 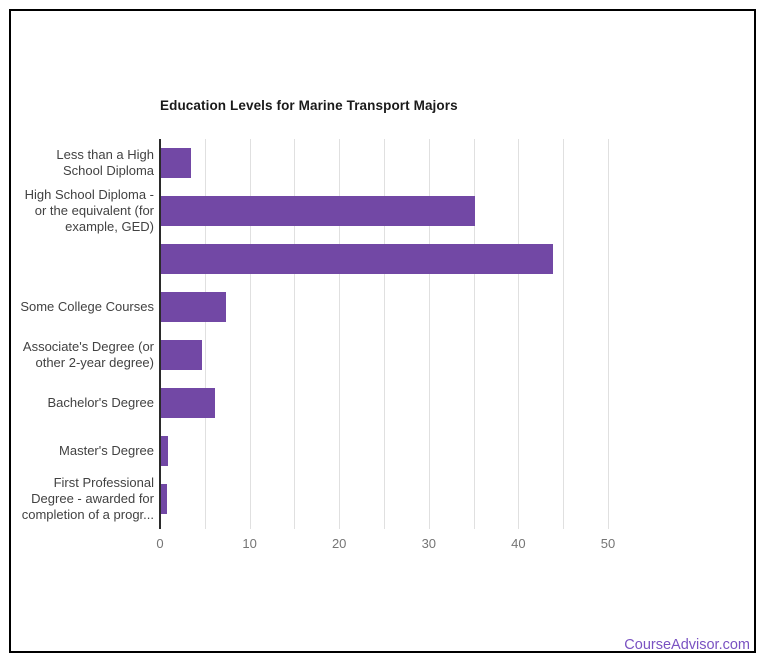 I want to click on x-tick-label: 0, so click(x=160, y=543).